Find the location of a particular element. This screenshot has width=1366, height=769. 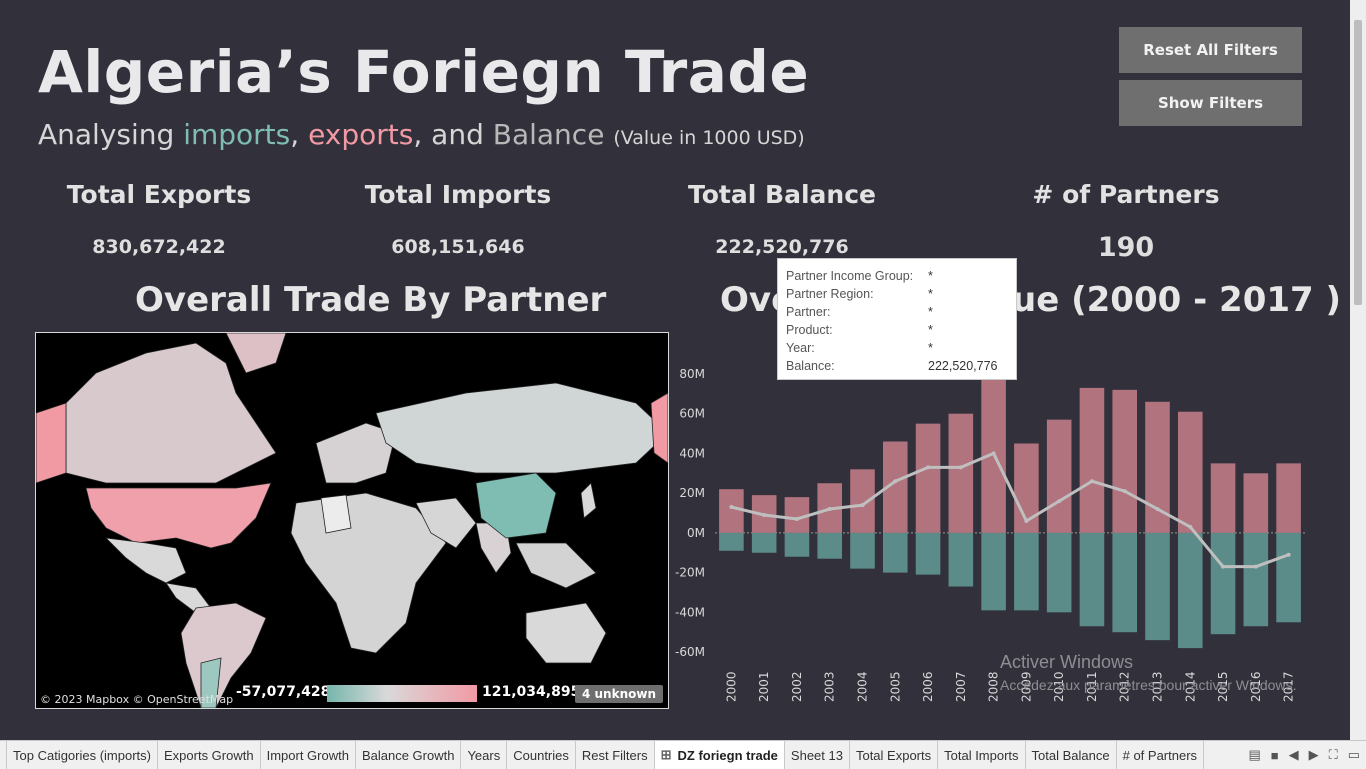

y-tick-label: -20M is located at coordinates (690, 573).